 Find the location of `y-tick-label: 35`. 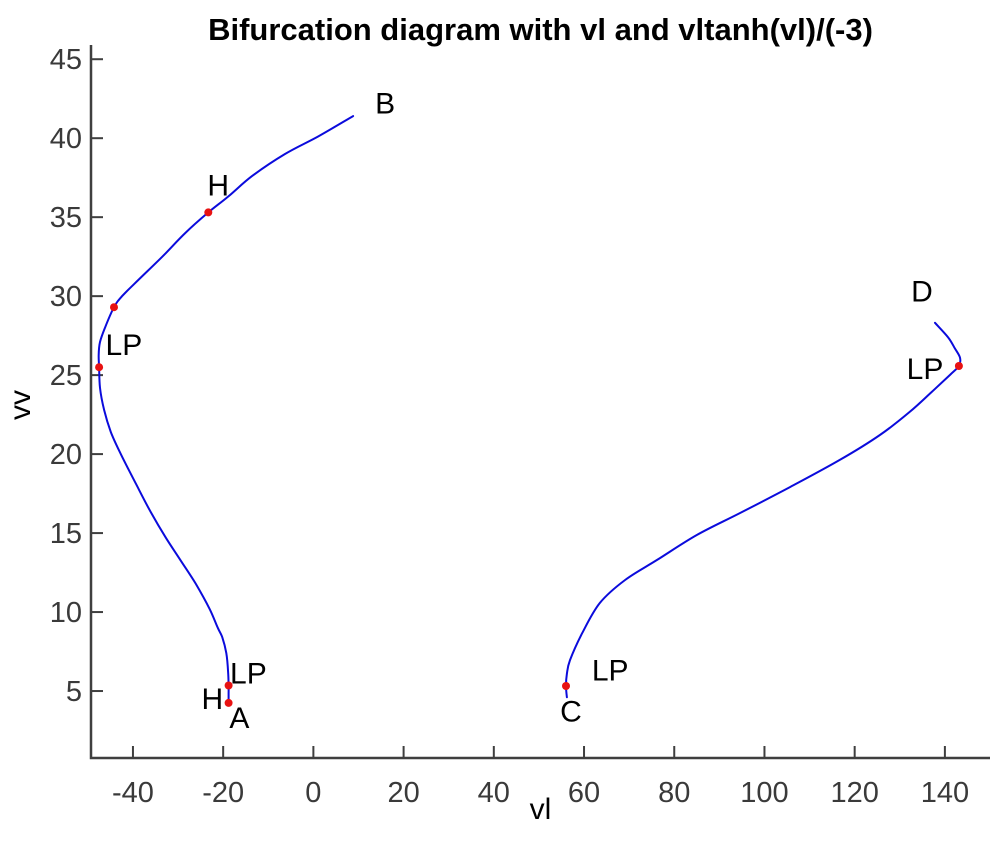

y-tick-label: 35 is located at coordinates (66, 218).